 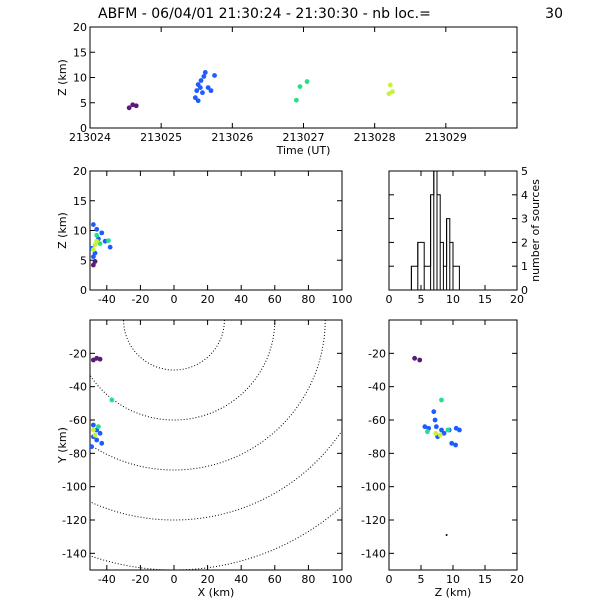 What do you see at coordinates (524, 242) in the screenshot?
I see `y-tick-label: 2` at bounding box center [524, 242].